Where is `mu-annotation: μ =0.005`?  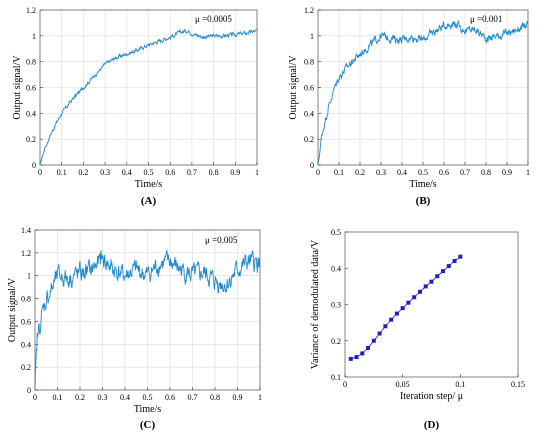 mu-annotation: μ =0.005 is located at coordinates (221, 240).